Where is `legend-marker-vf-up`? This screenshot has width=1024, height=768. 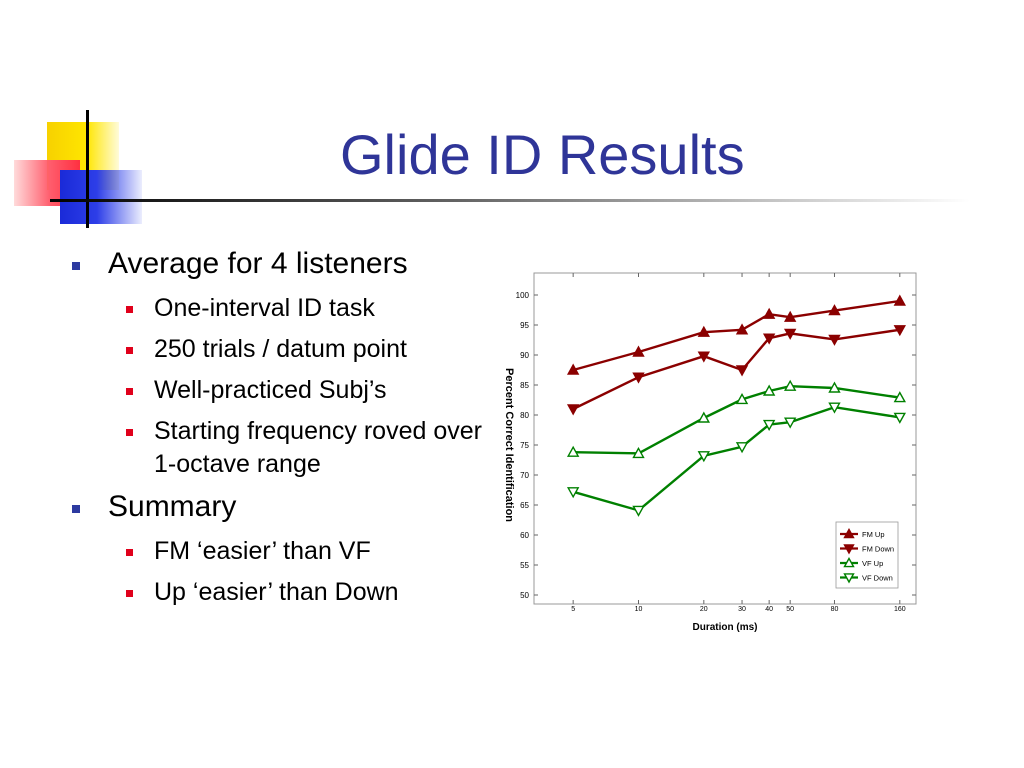 legend-marker-vf-up is located at coordinates (849, 562).